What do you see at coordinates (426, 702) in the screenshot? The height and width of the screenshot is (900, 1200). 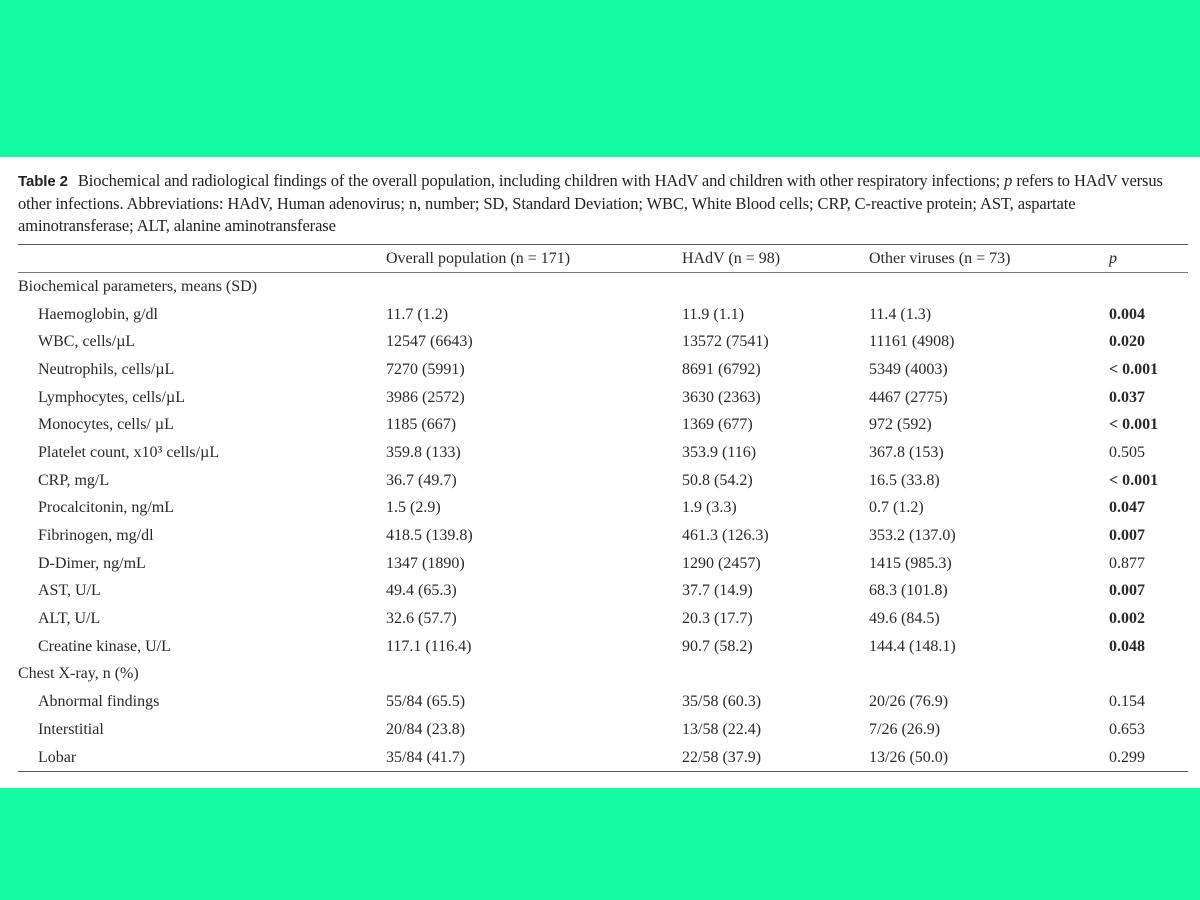 I see `cell-overall: 55/84 (65.5)` at bounding box center [426, 702].